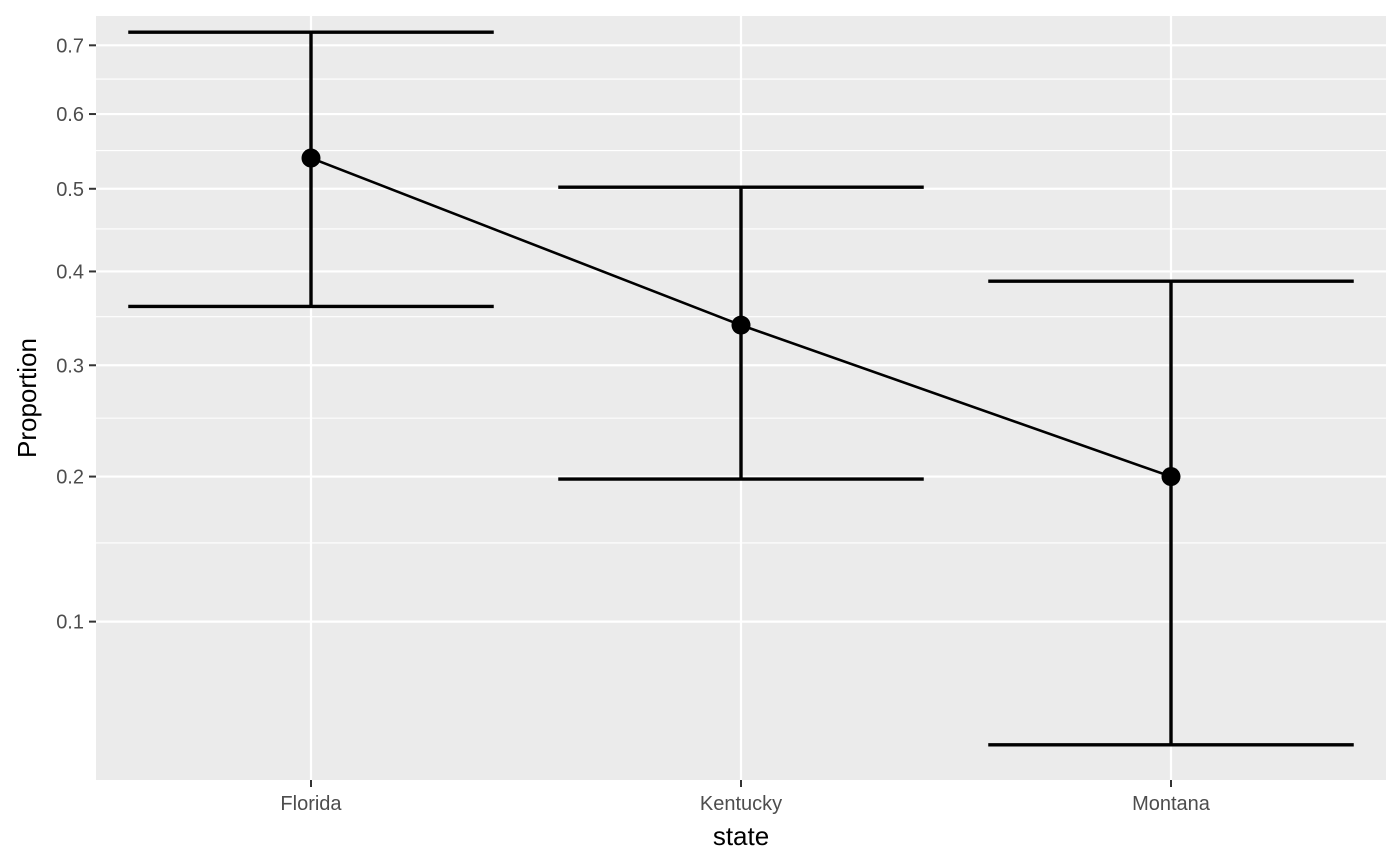 The width and height of the screenshot is (1400, 866). What do you see at coordinates (741, 804) in the screenshot?
I see `x-tick-label: Kentucky` at bounding box center [741, 804].